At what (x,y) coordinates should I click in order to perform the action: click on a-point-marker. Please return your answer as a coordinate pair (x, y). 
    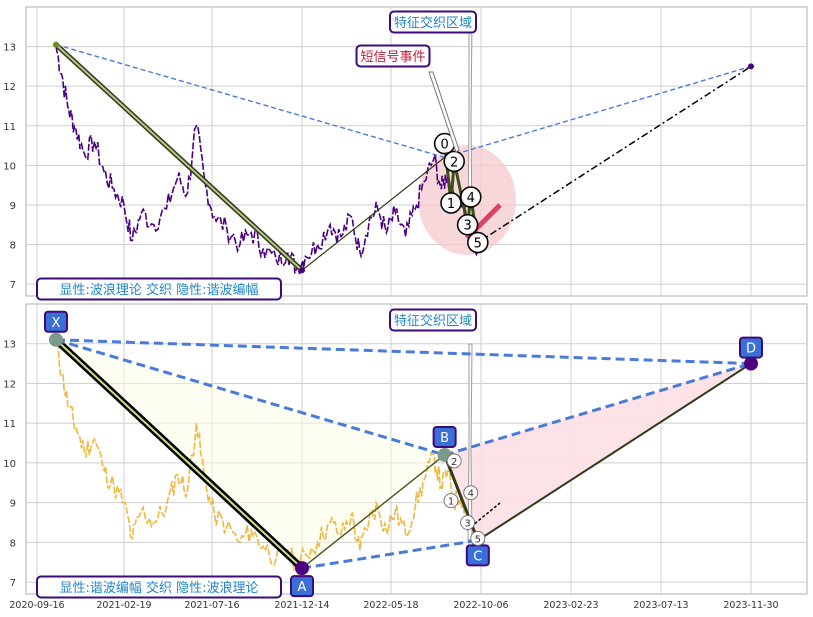
    Looking at the image, I should click on (302, 270).